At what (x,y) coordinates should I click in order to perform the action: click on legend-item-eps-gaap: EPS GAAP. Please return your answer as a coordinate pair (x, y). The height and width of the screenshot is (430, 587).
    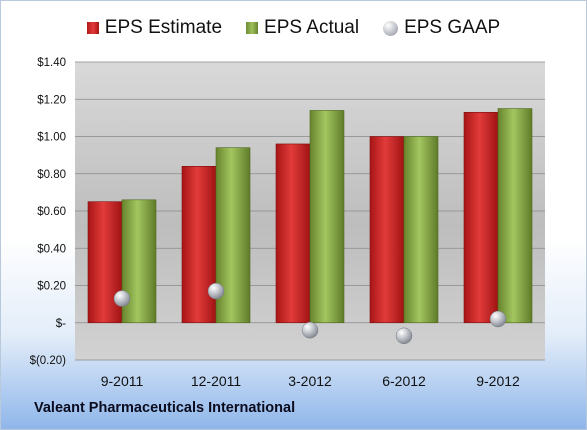
    Looking at the image, I should click on (441, 28).